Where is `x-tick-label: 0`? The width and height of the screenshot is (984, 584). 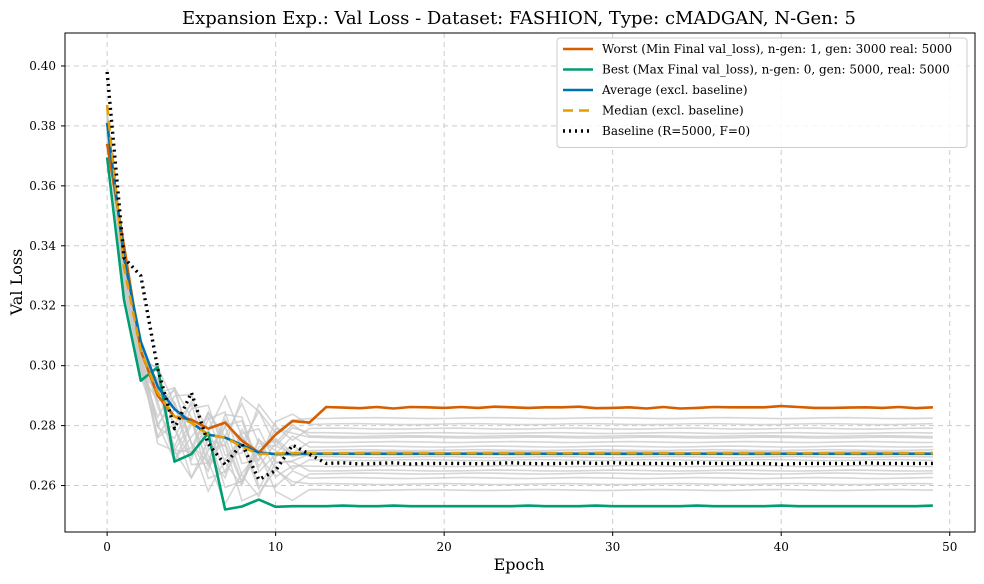
x-tick-label: 0 is located at coordinates (107, 547).